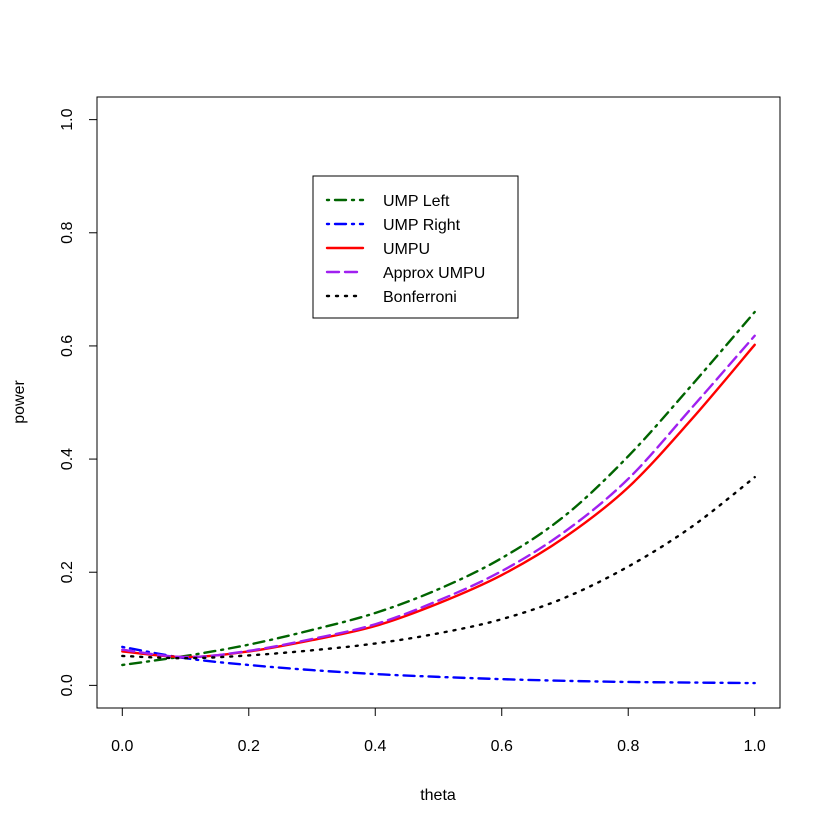 The width and height of the screenshot is (830, 830). What do you see at coordinates (122, 746) in the screenshot?
I see `x-tick-label: 0.0` at bounding box center [122, 746].